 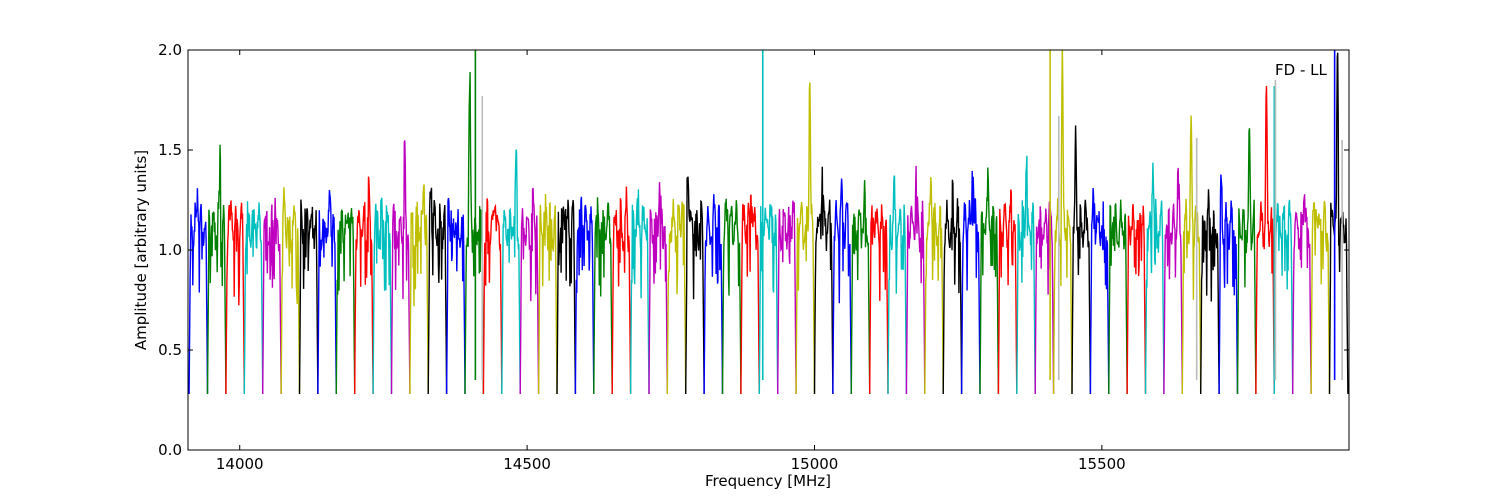 I want to click on y-tick-label: 1.5, so click(x=170, y=150).